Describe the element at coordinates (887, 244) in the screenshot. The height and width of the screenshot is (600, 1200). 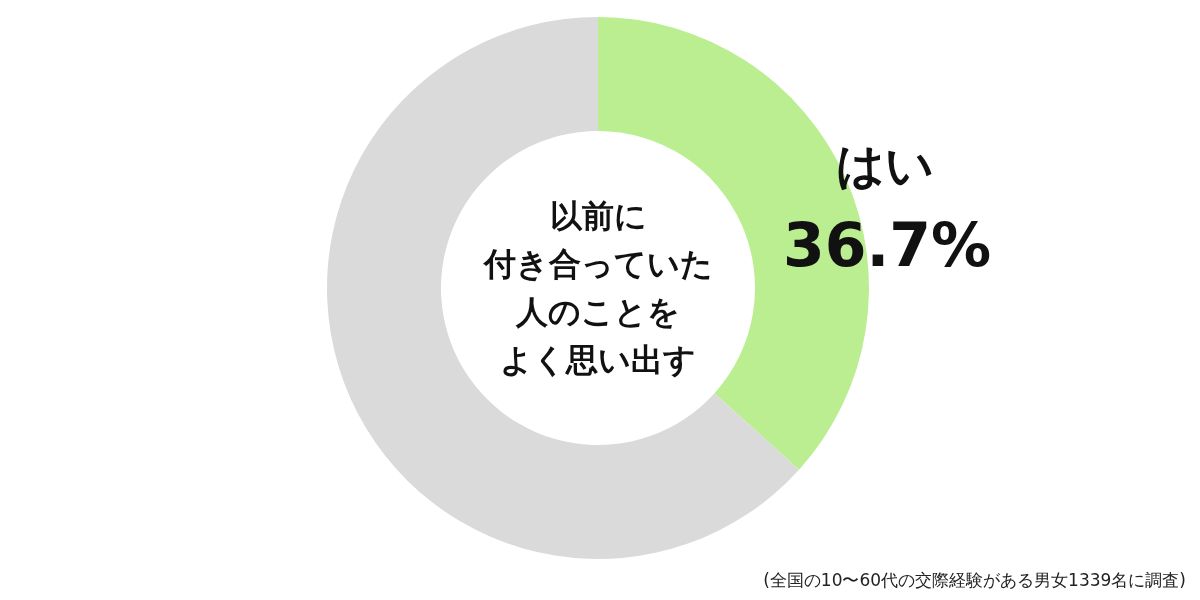
I see `data-label: 36.7%` at that location.